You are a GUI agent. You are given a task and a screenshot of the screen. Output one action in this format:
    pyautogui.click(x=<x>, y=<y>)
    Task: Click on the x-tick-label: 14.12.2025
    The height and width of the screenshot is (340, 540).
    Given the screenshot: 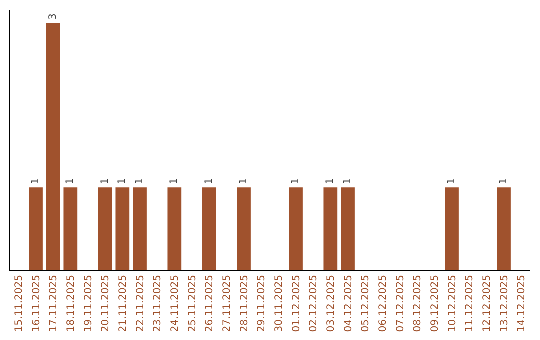 What is the action you would take?
    pyautogui.click(x=522, y=303)
    